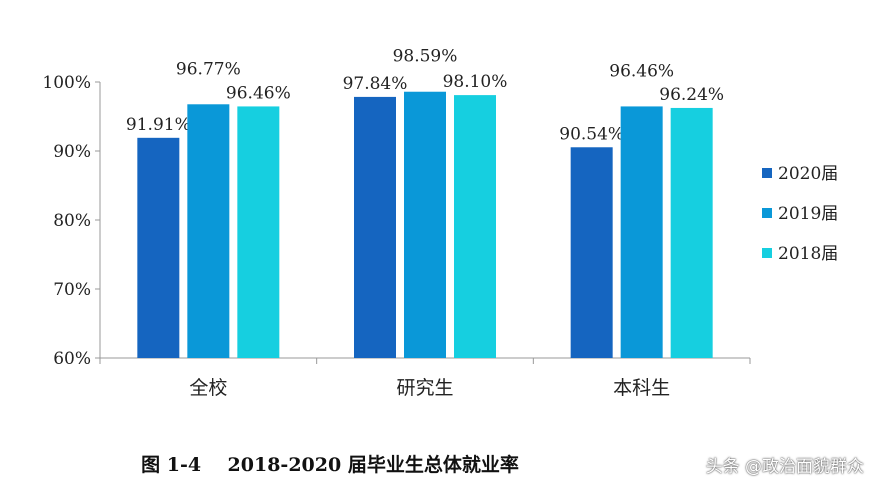 The image size is (880, 490). I want to click on legend-label: 2020届, so click(808, 174).